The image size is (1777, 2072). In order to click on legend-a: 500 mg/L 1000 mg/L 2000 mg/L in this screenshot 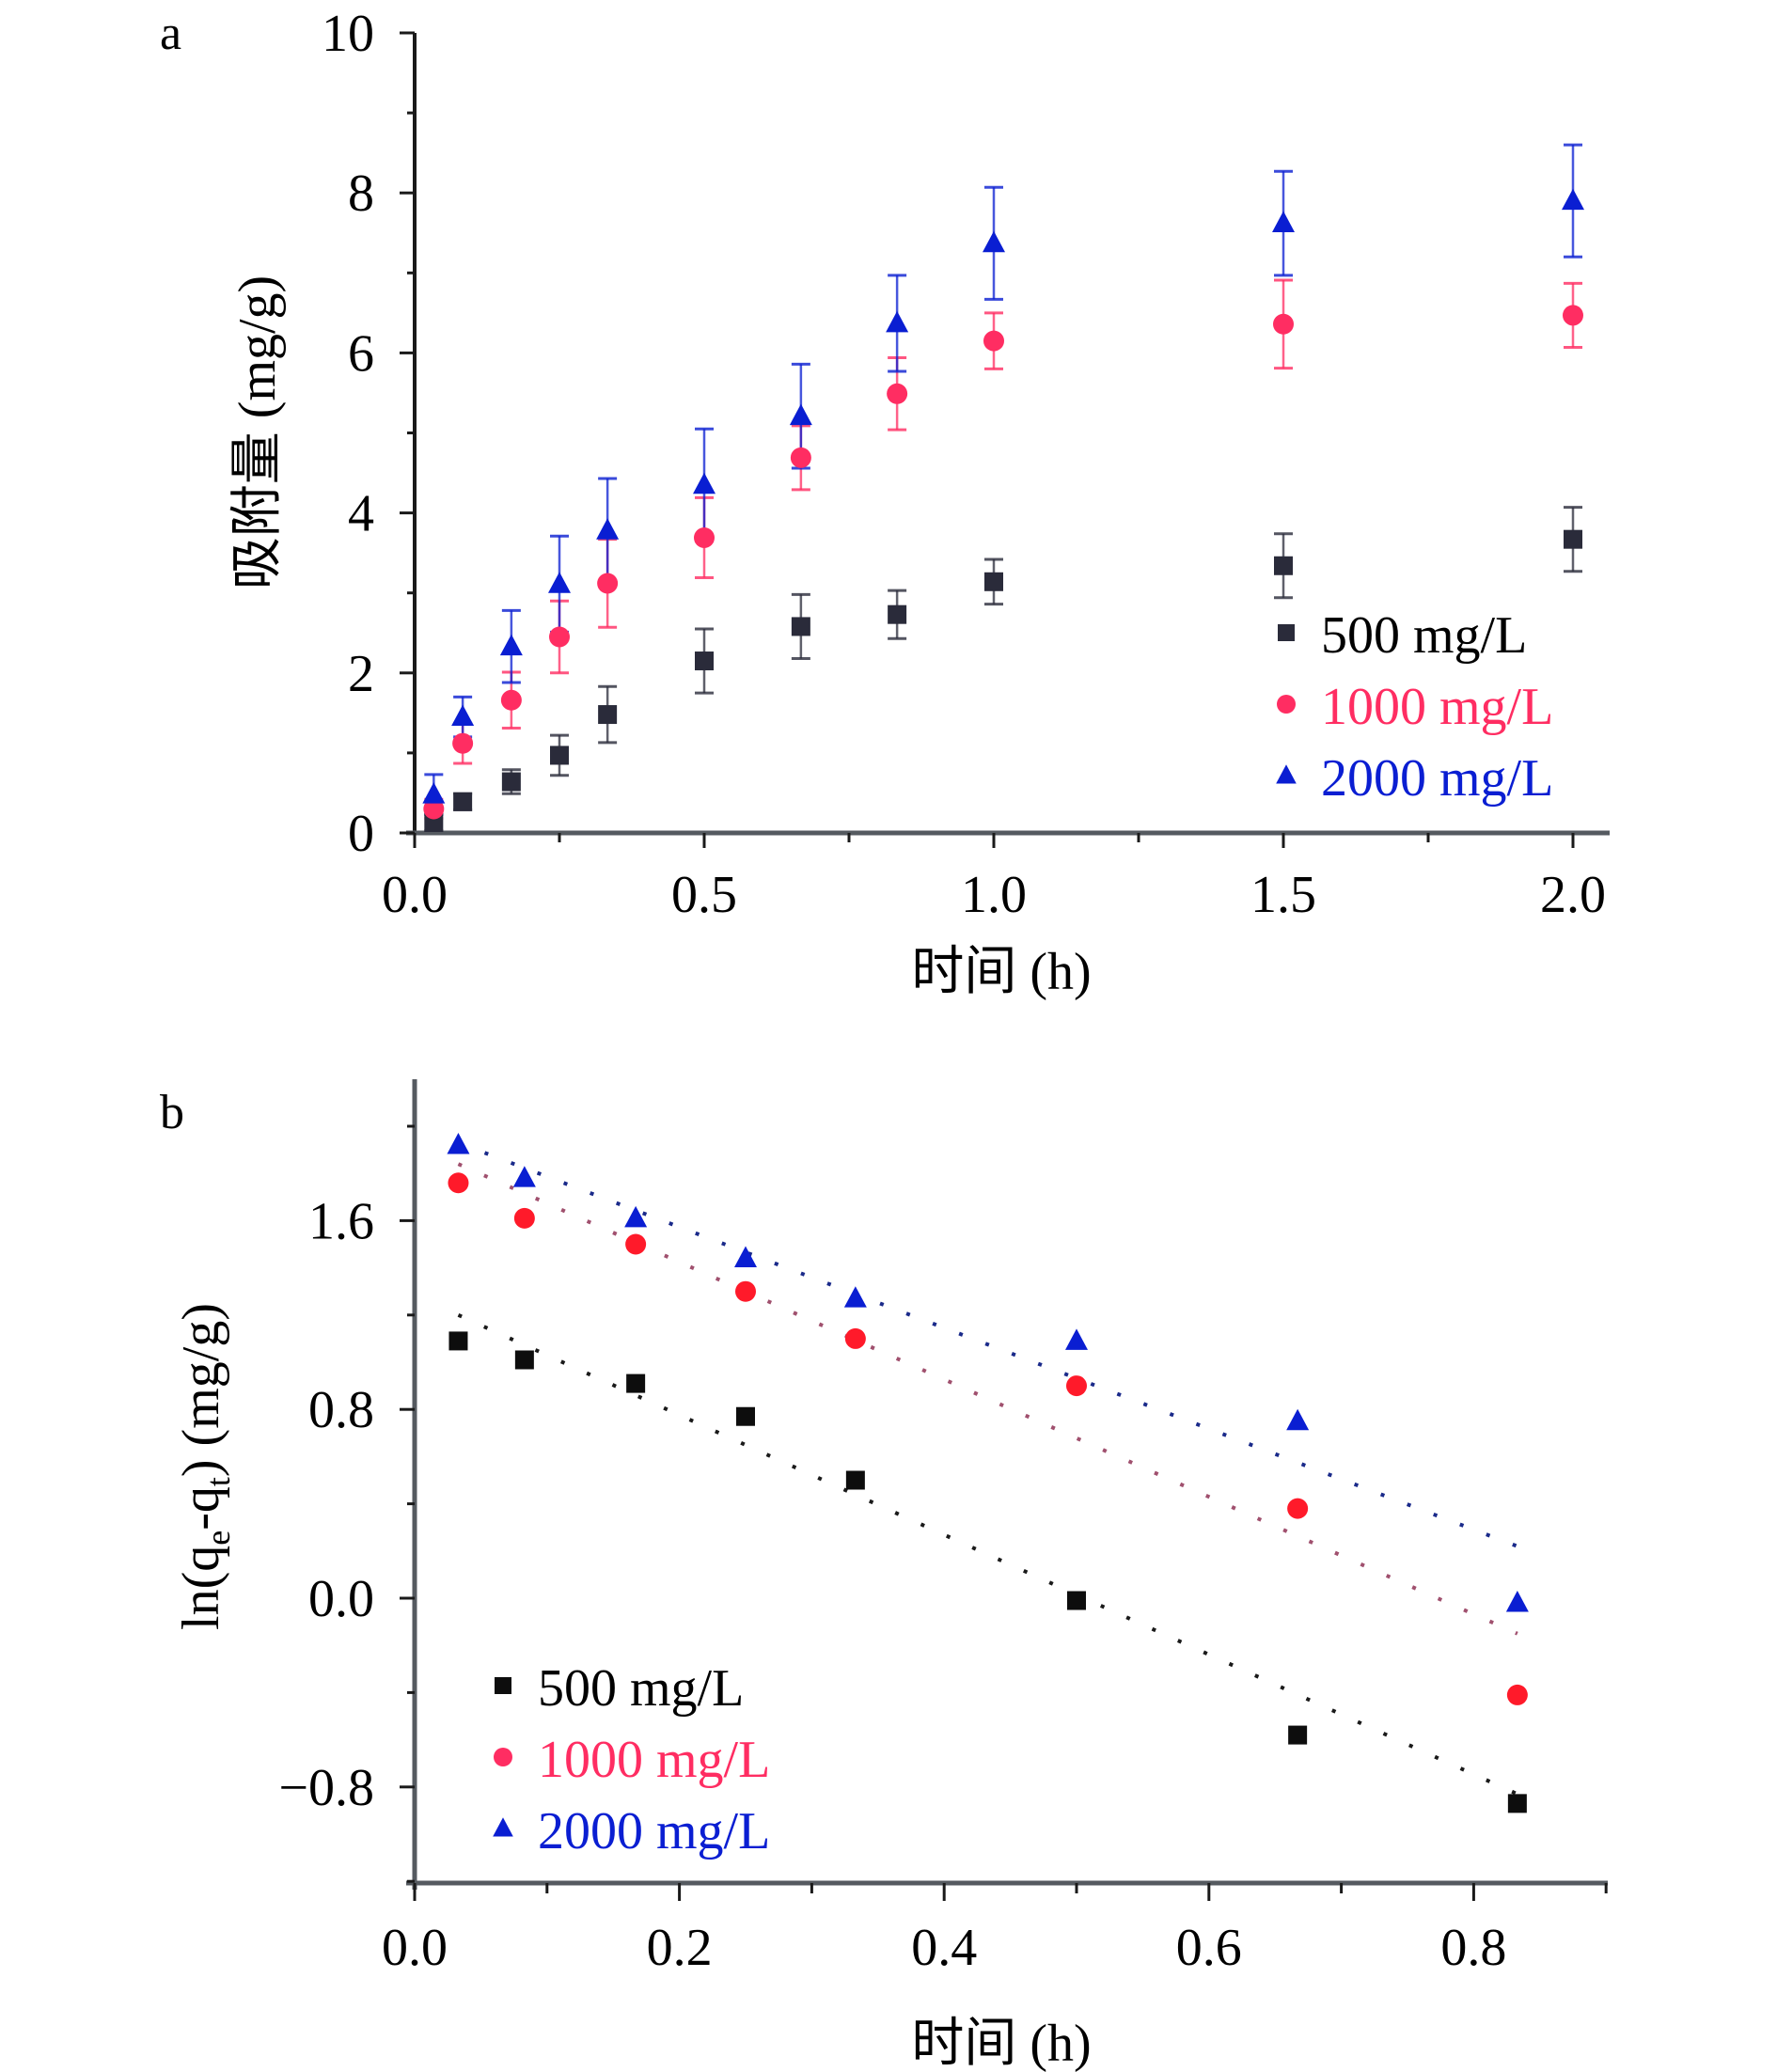, I will do `click(1414, 707)`.